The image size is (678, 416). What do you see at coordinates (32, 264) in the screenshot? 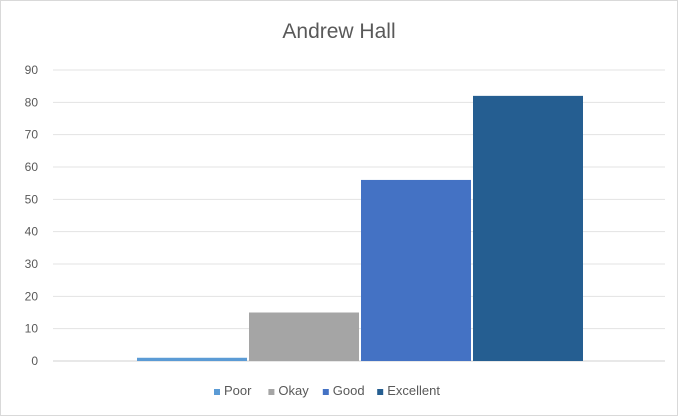
I see `y-tick-label: 30` at bounding box center [32, 264].